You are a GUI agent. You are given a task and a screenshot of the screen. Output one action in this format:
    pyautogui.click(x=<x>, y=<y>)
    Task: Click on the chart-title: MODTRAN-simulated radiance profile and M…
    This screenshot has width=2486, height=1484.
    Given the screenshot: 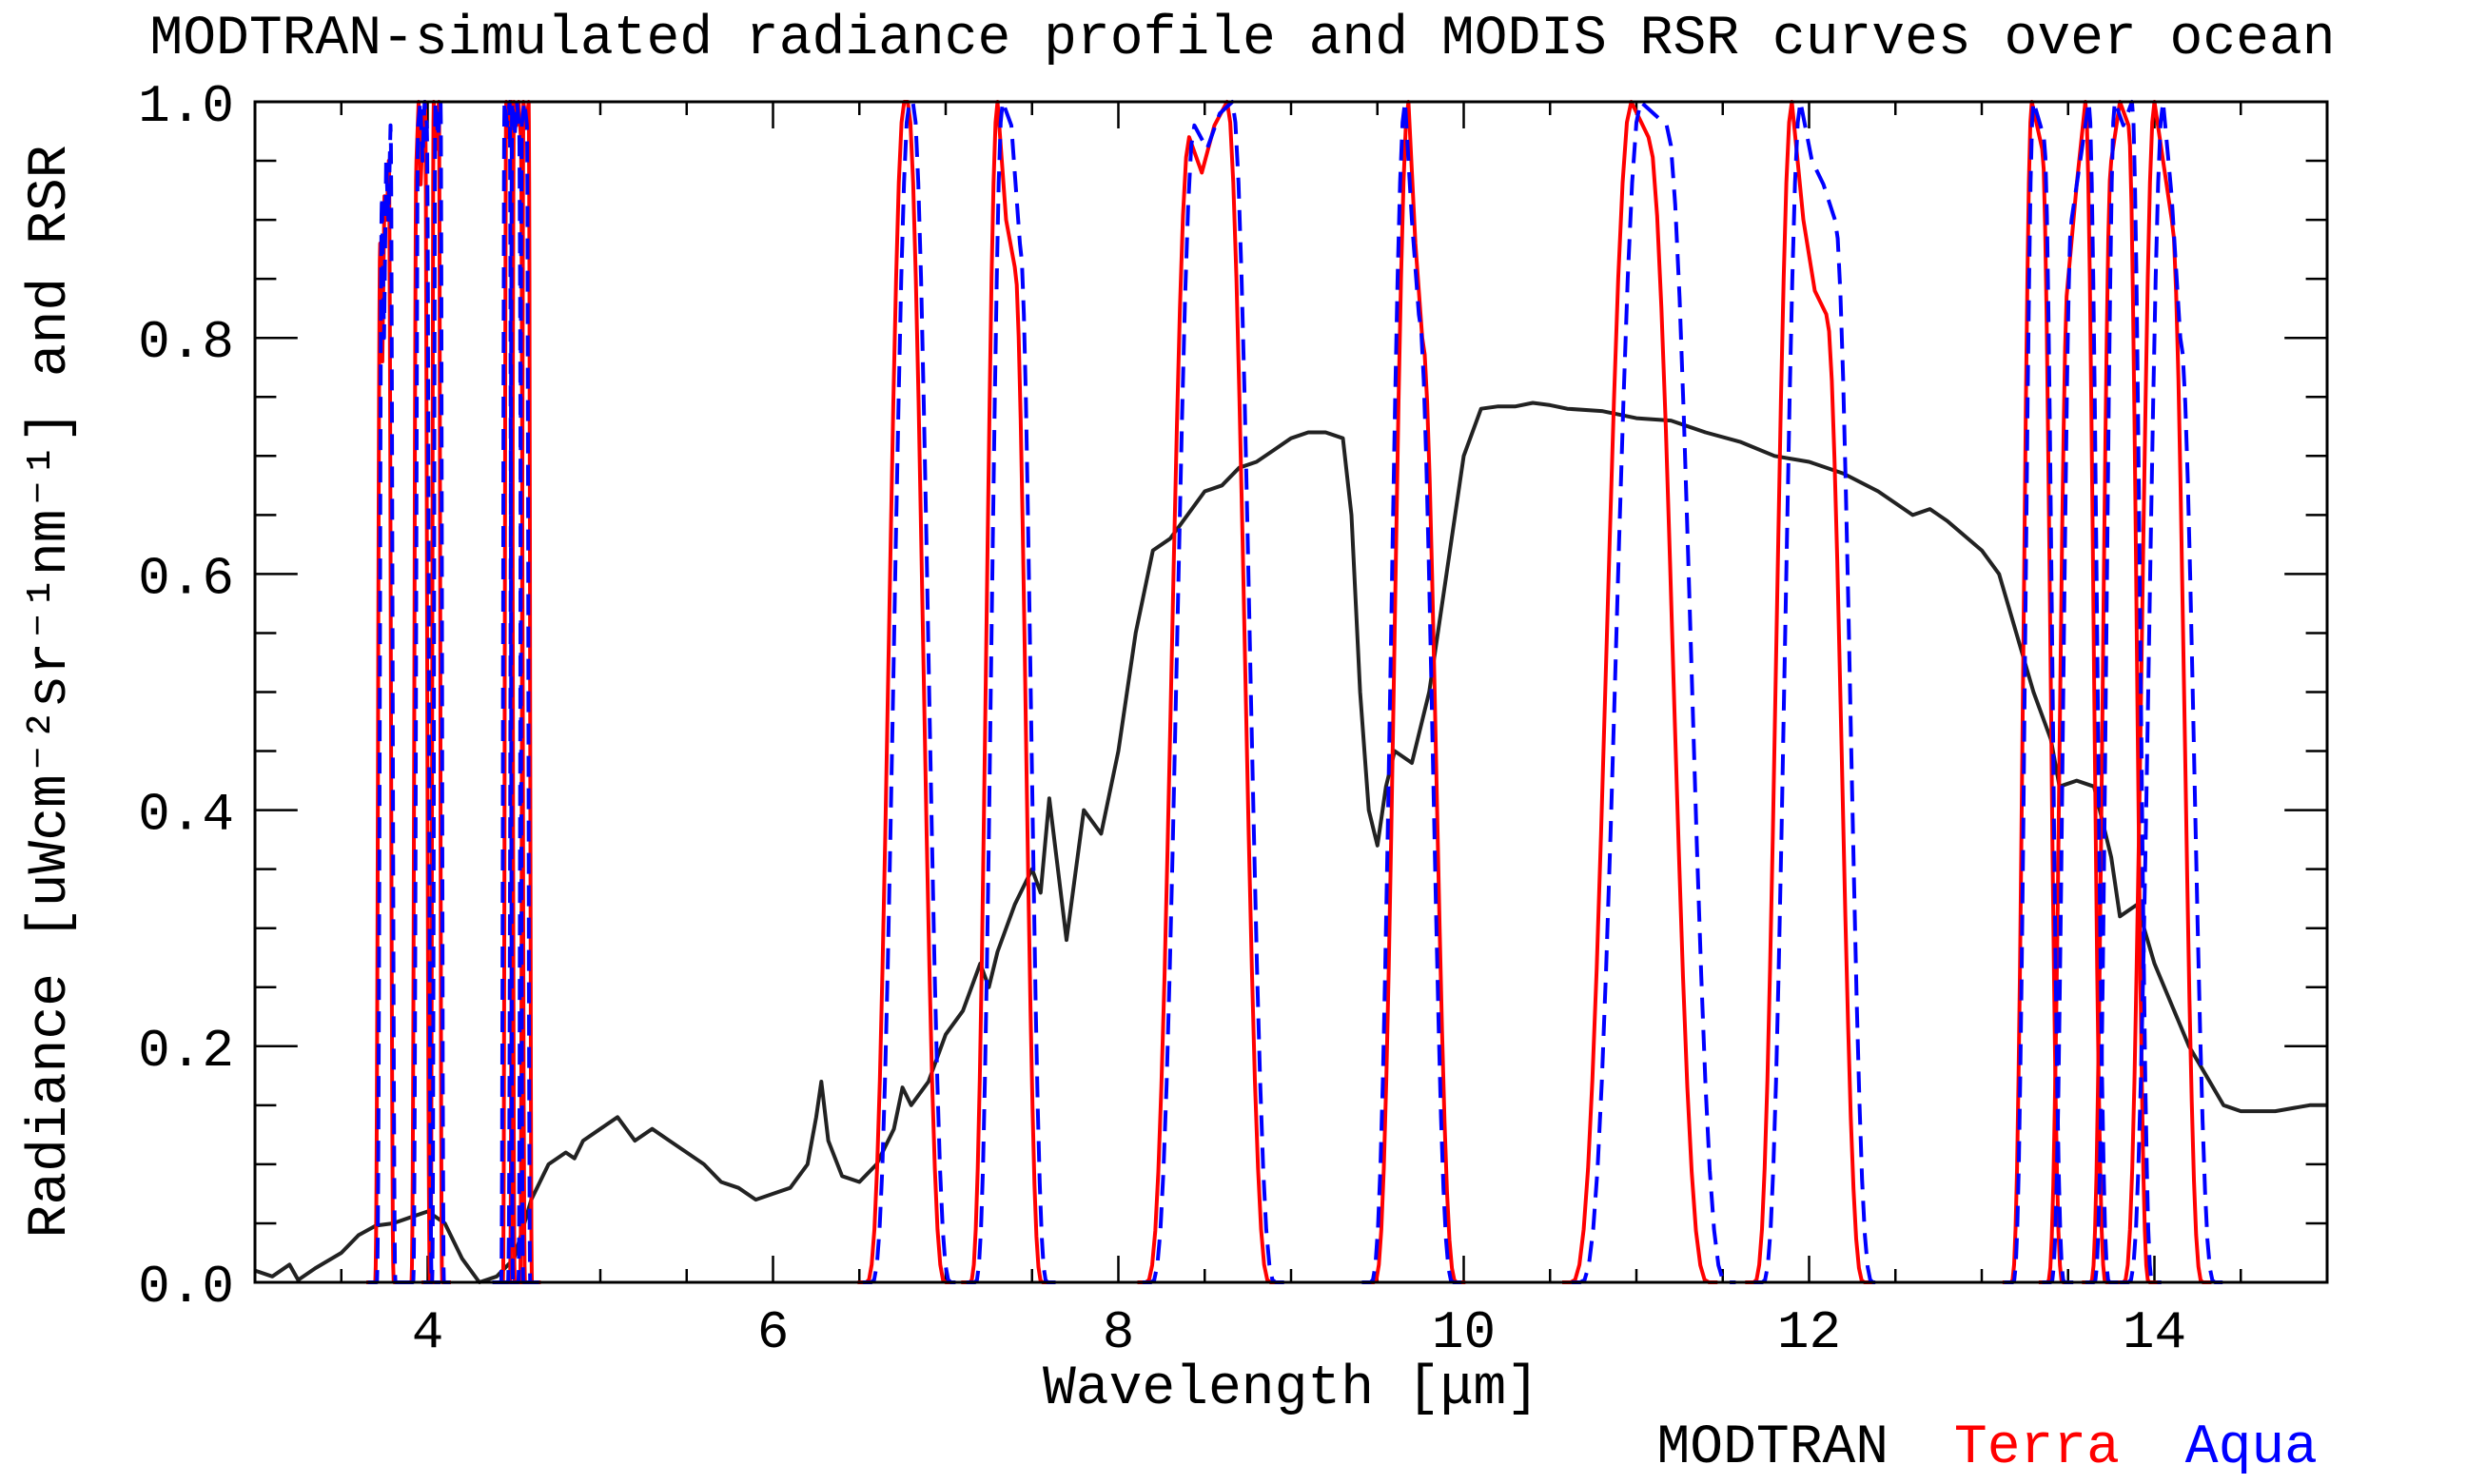 What is the action you would take?
    pyautogui.click(x=1242, y=39)
    